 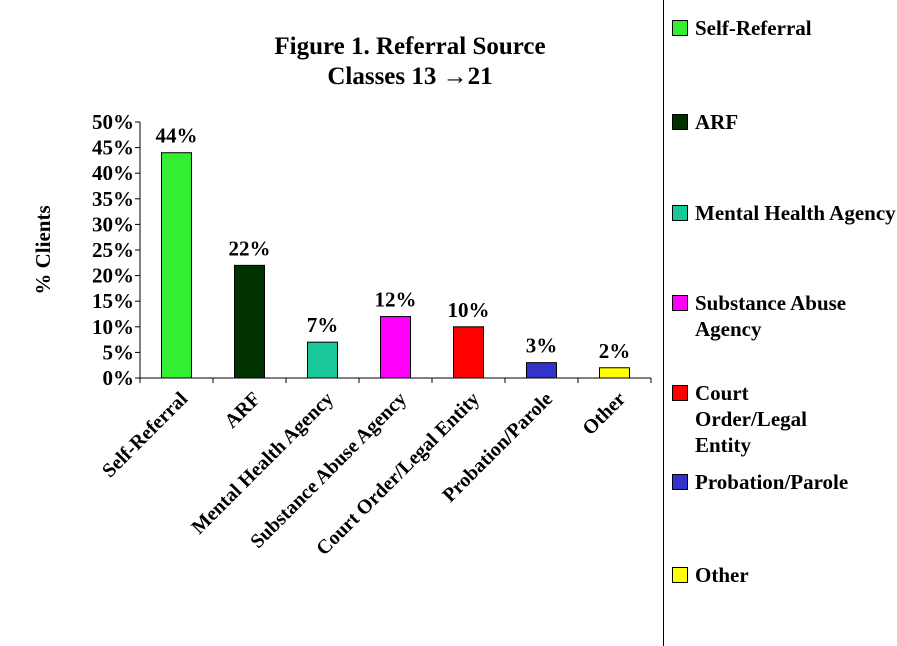 What do you see at coordinates (784, 575) in the screenshot?
I see `legend-entry: Other` at bounding box center [784, 575].